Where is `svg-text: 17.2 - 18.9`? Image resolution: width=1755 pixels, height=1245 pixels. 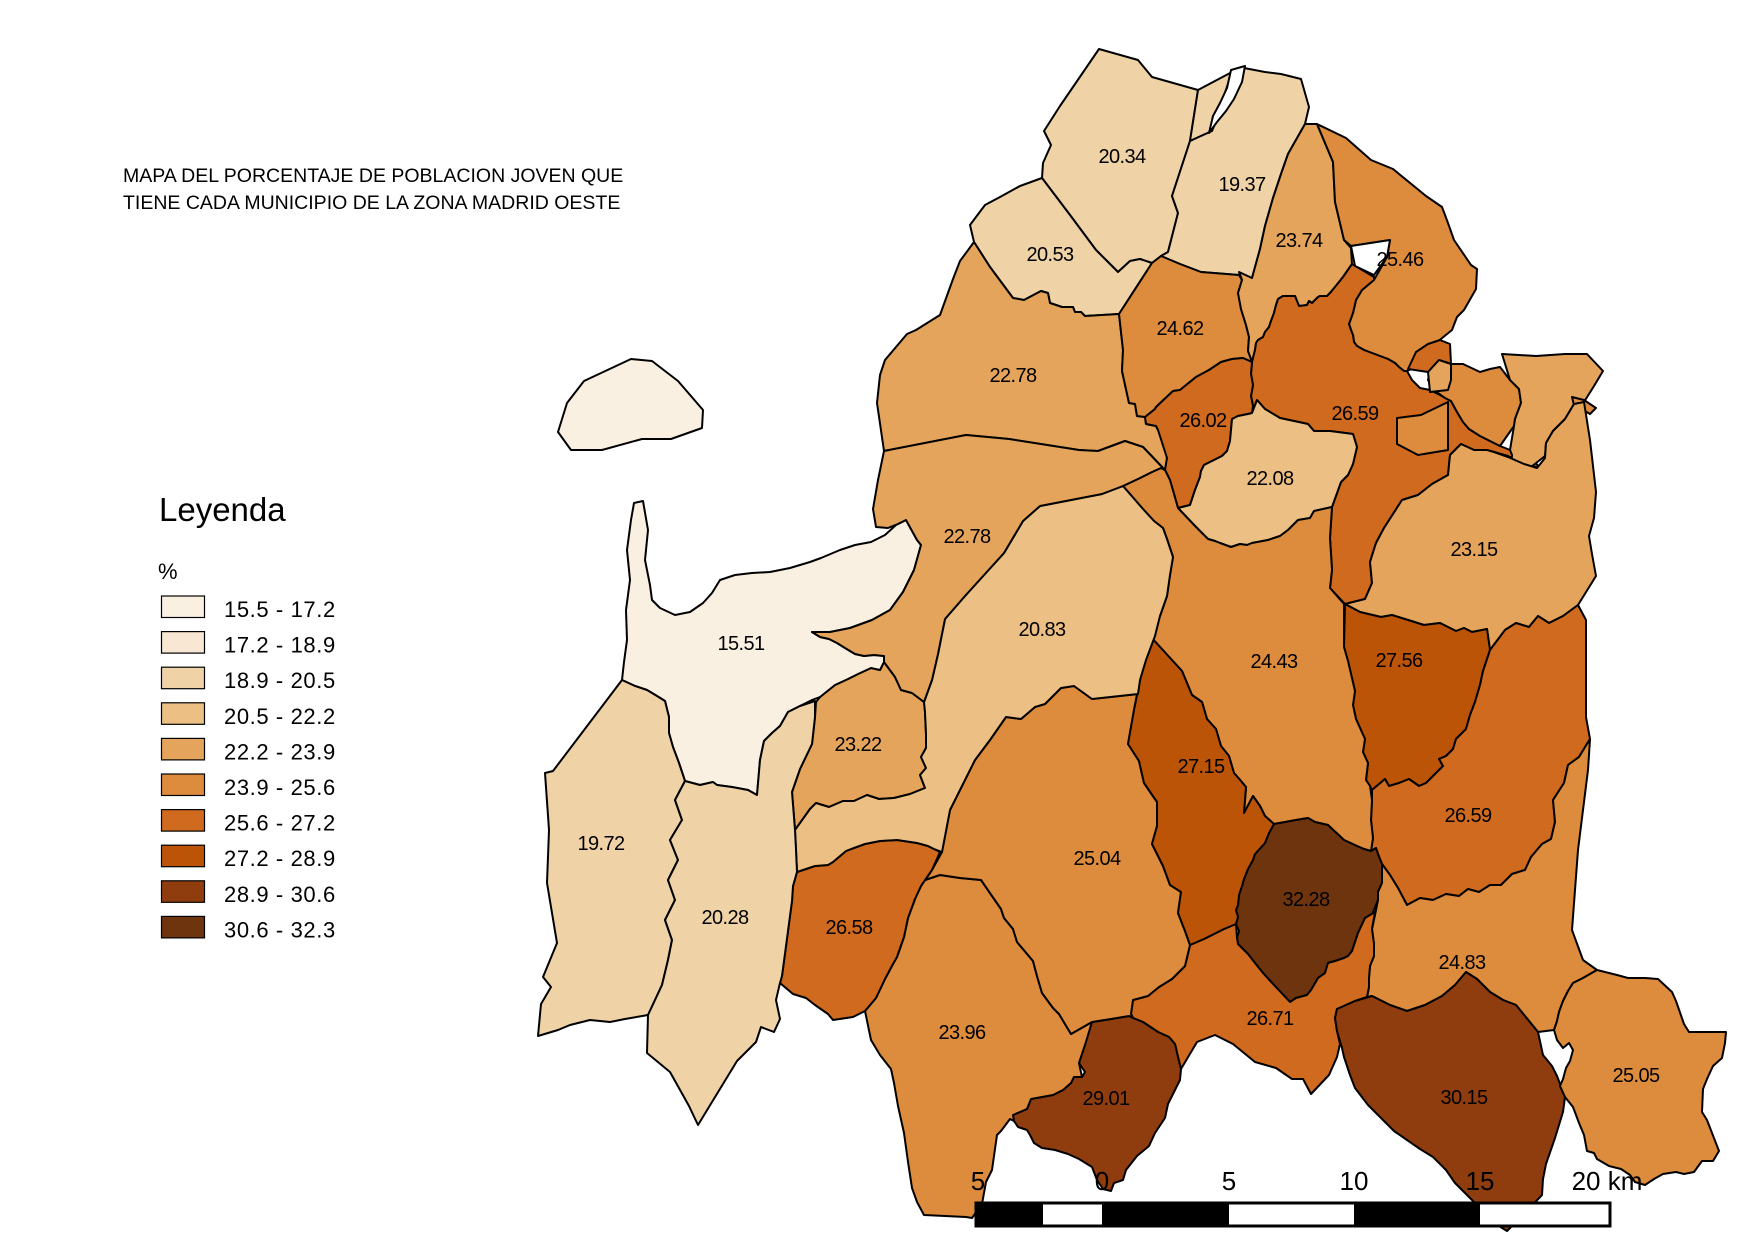 svg-text: 17.2 - 18.9 is located at coordinates (280, 645).